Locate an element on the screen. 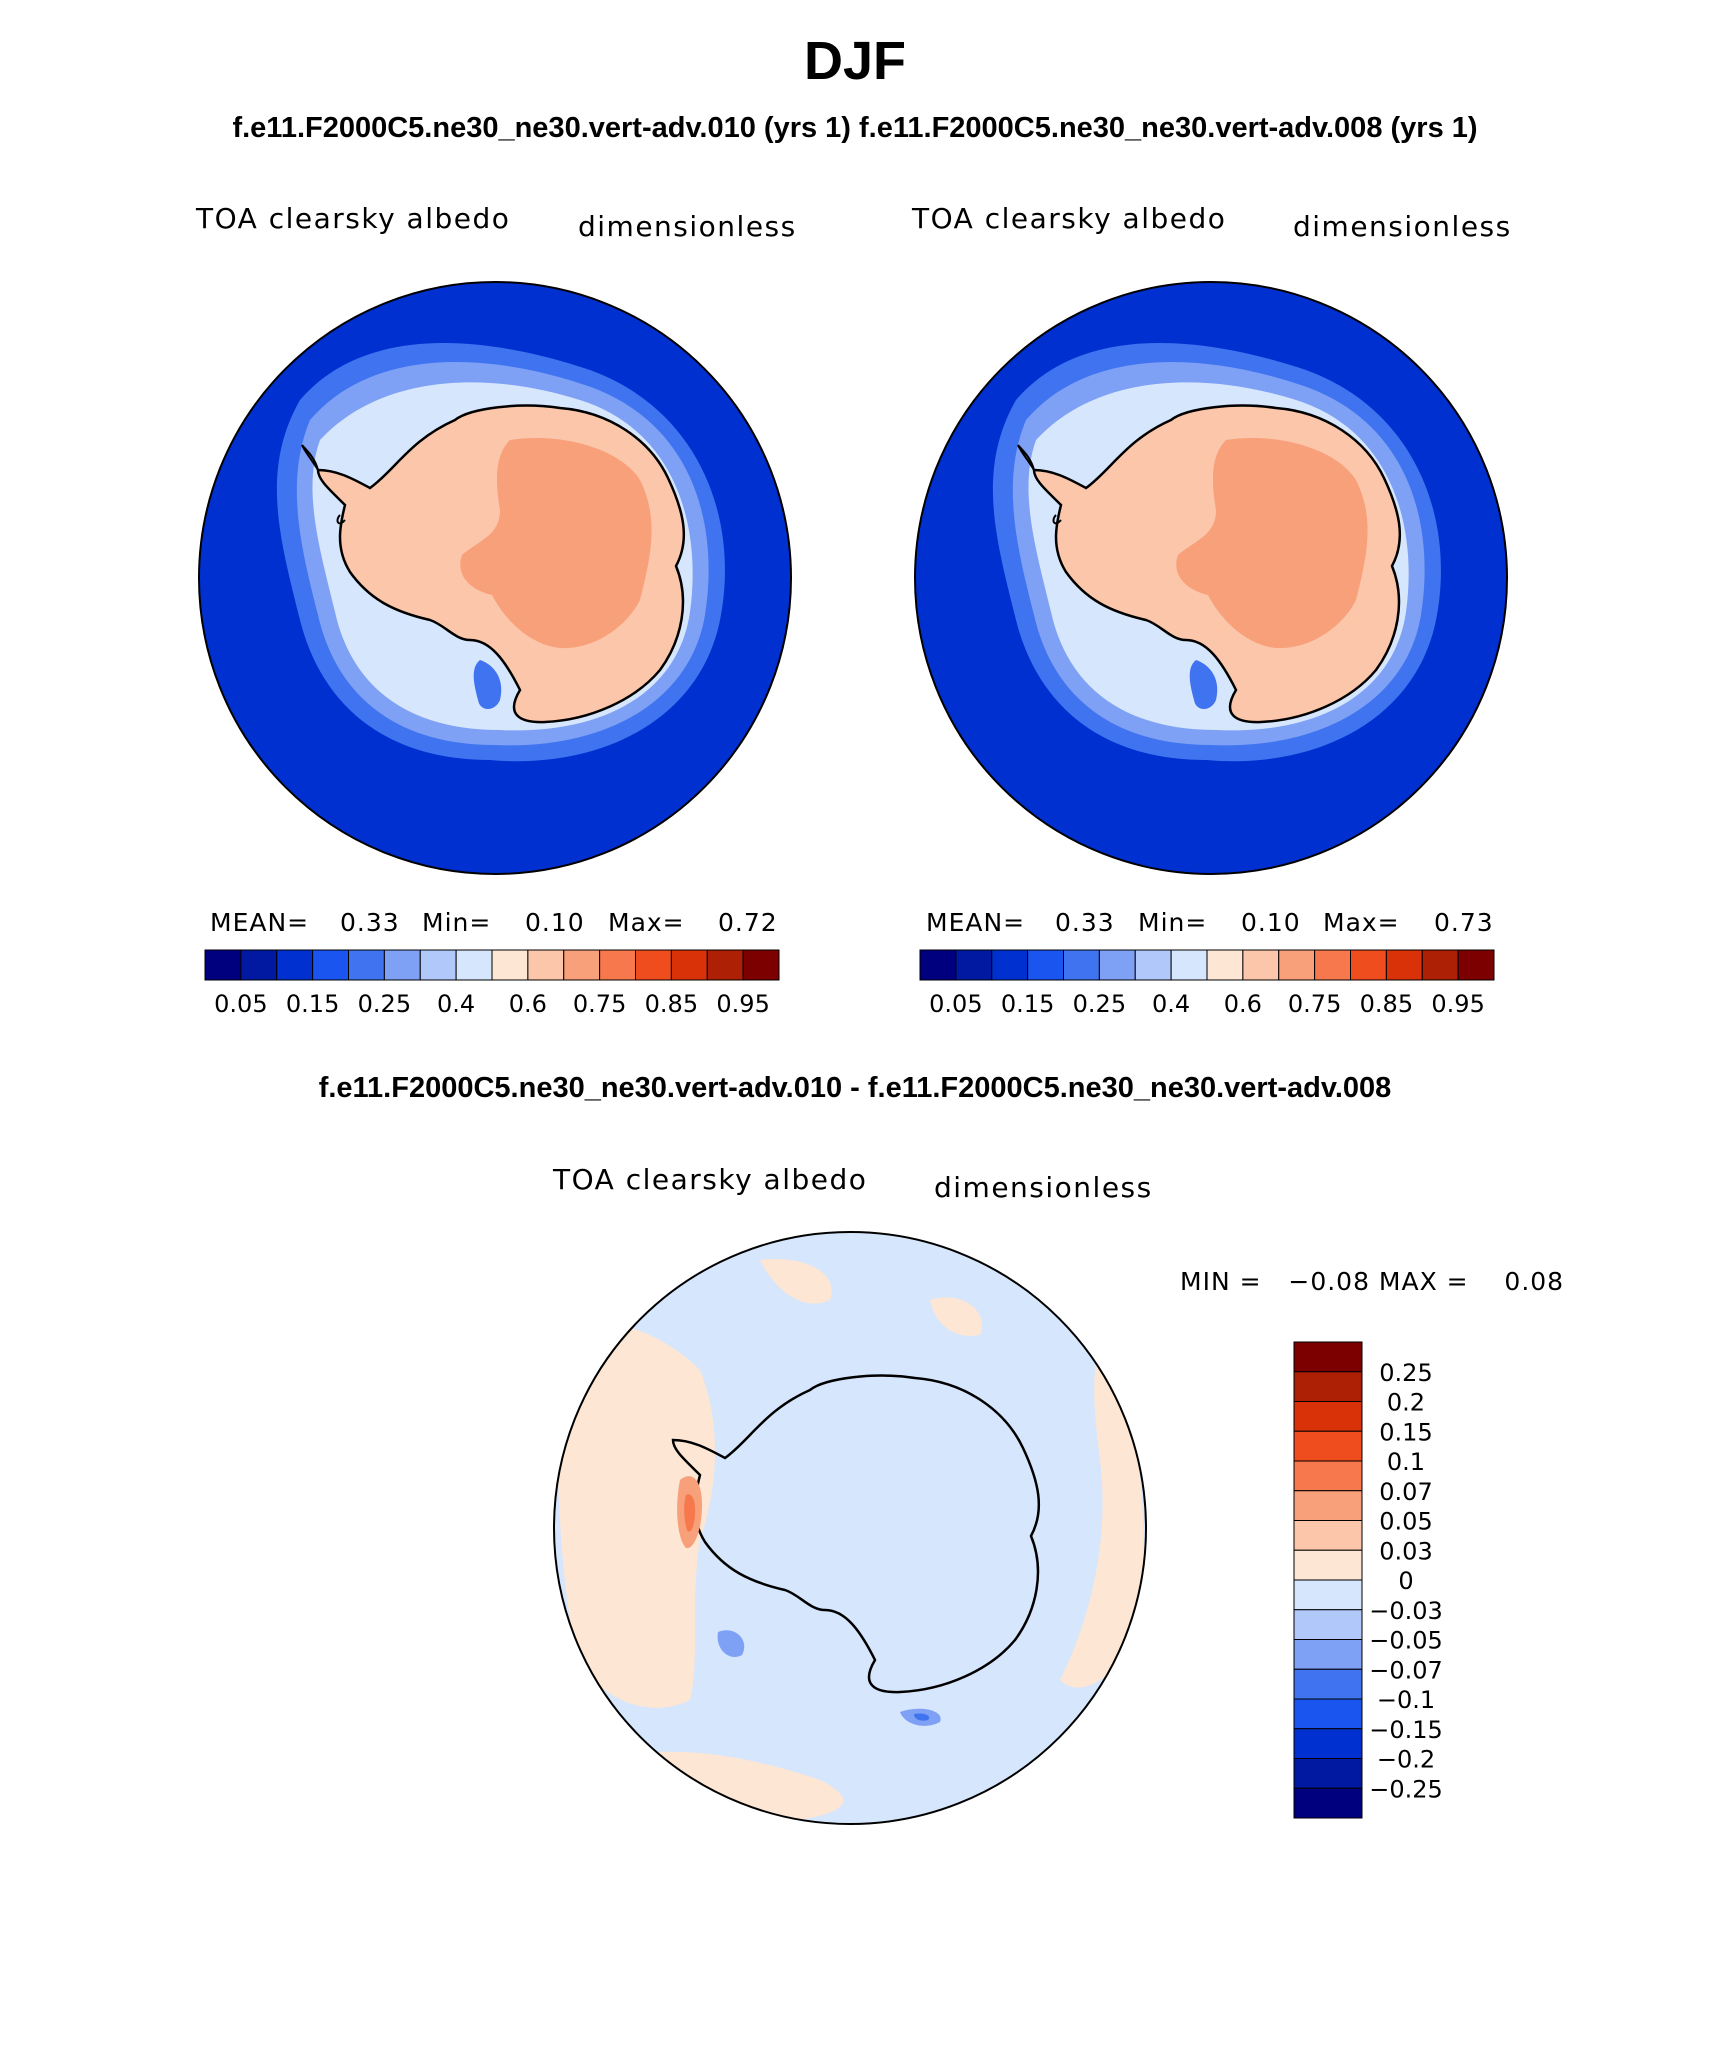 Image resolution: width=1710 pixels, height=2061 pixels. positive-region-north is located at coordinates (871, 1297).